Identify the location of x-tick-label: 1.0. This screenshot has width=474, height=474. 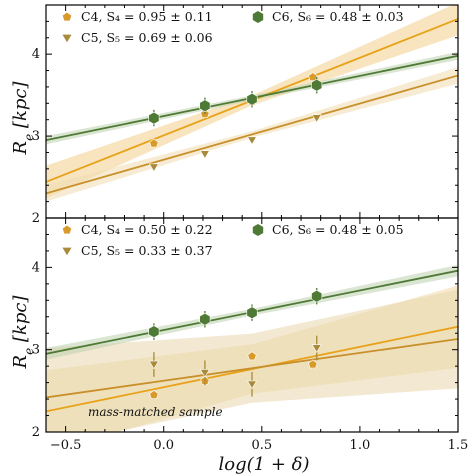
(360, 445).